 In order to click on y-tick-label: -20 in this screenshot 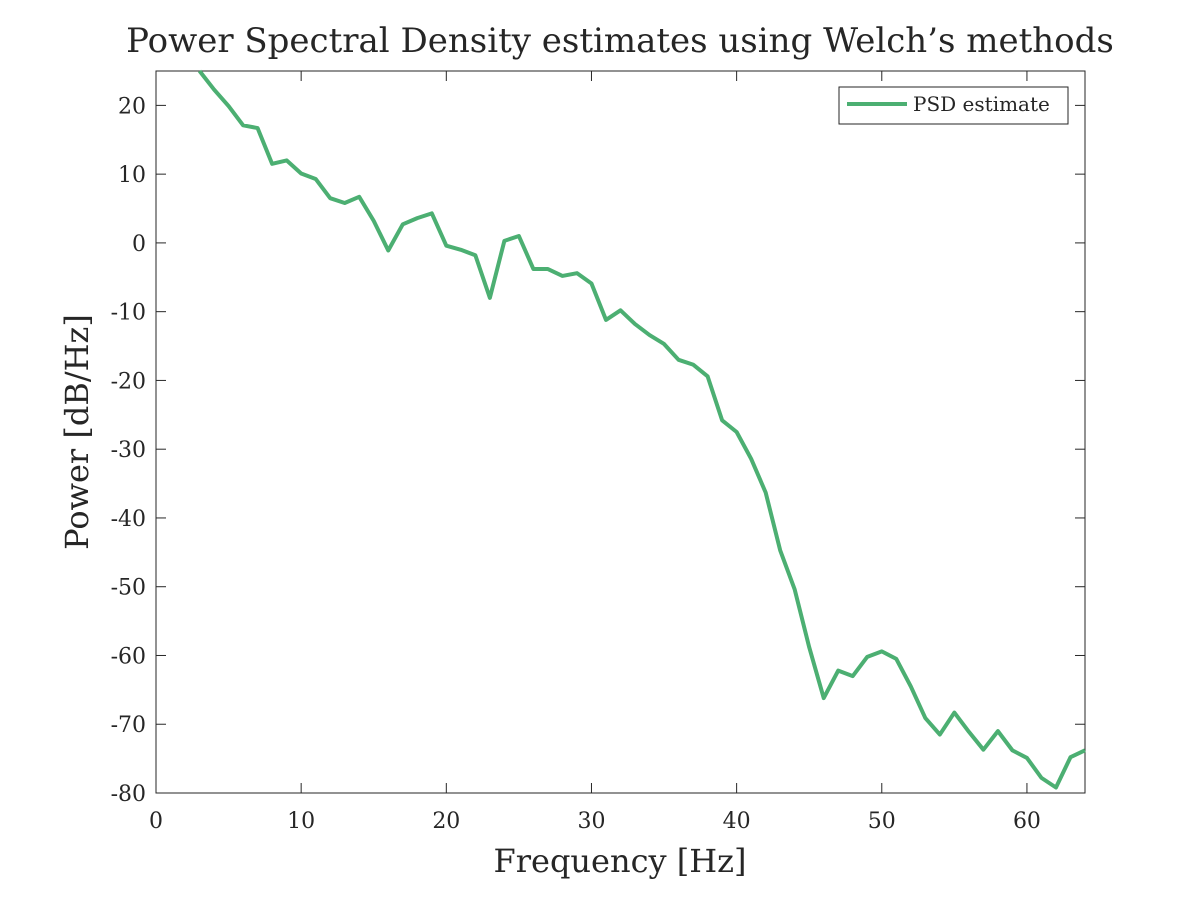, I will do `click(128, 381)`.